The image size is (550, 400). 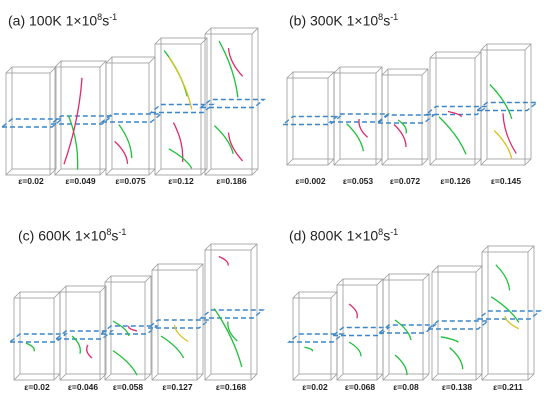 I want to click on temperature: 600K, so click(x=54, y=235).